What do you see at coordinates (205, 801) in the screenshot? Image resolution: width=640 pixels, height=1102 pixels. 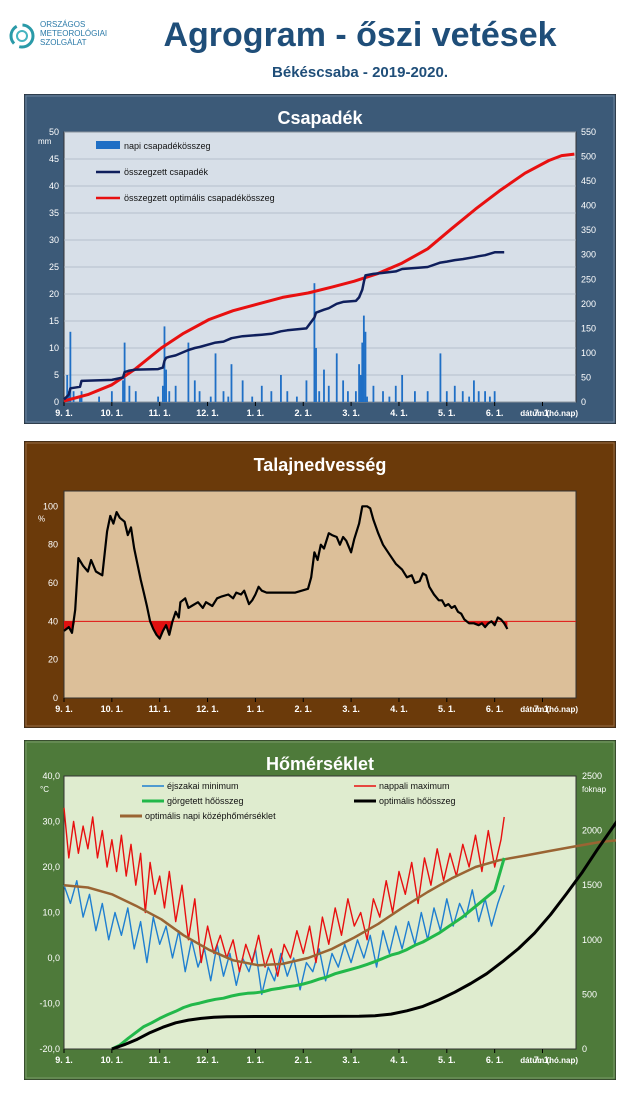 I see `legend-label: görgetett hőösszeg` at bounding box center [205, 801].